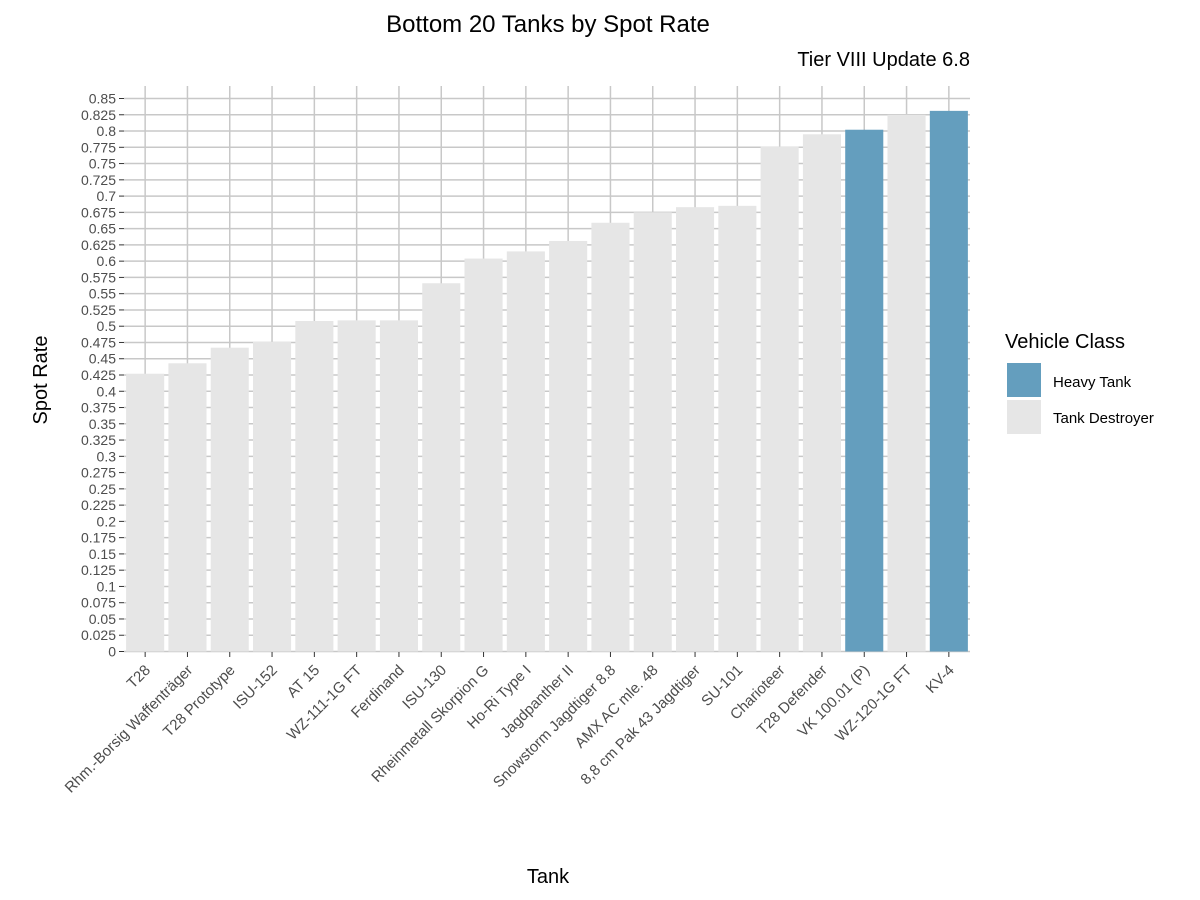 This screenshot has height=900, width=1200. Describe the element at coordinates (1024, 380) in the screenshot. I see `legend-swatch-heavy-tank` at that location.